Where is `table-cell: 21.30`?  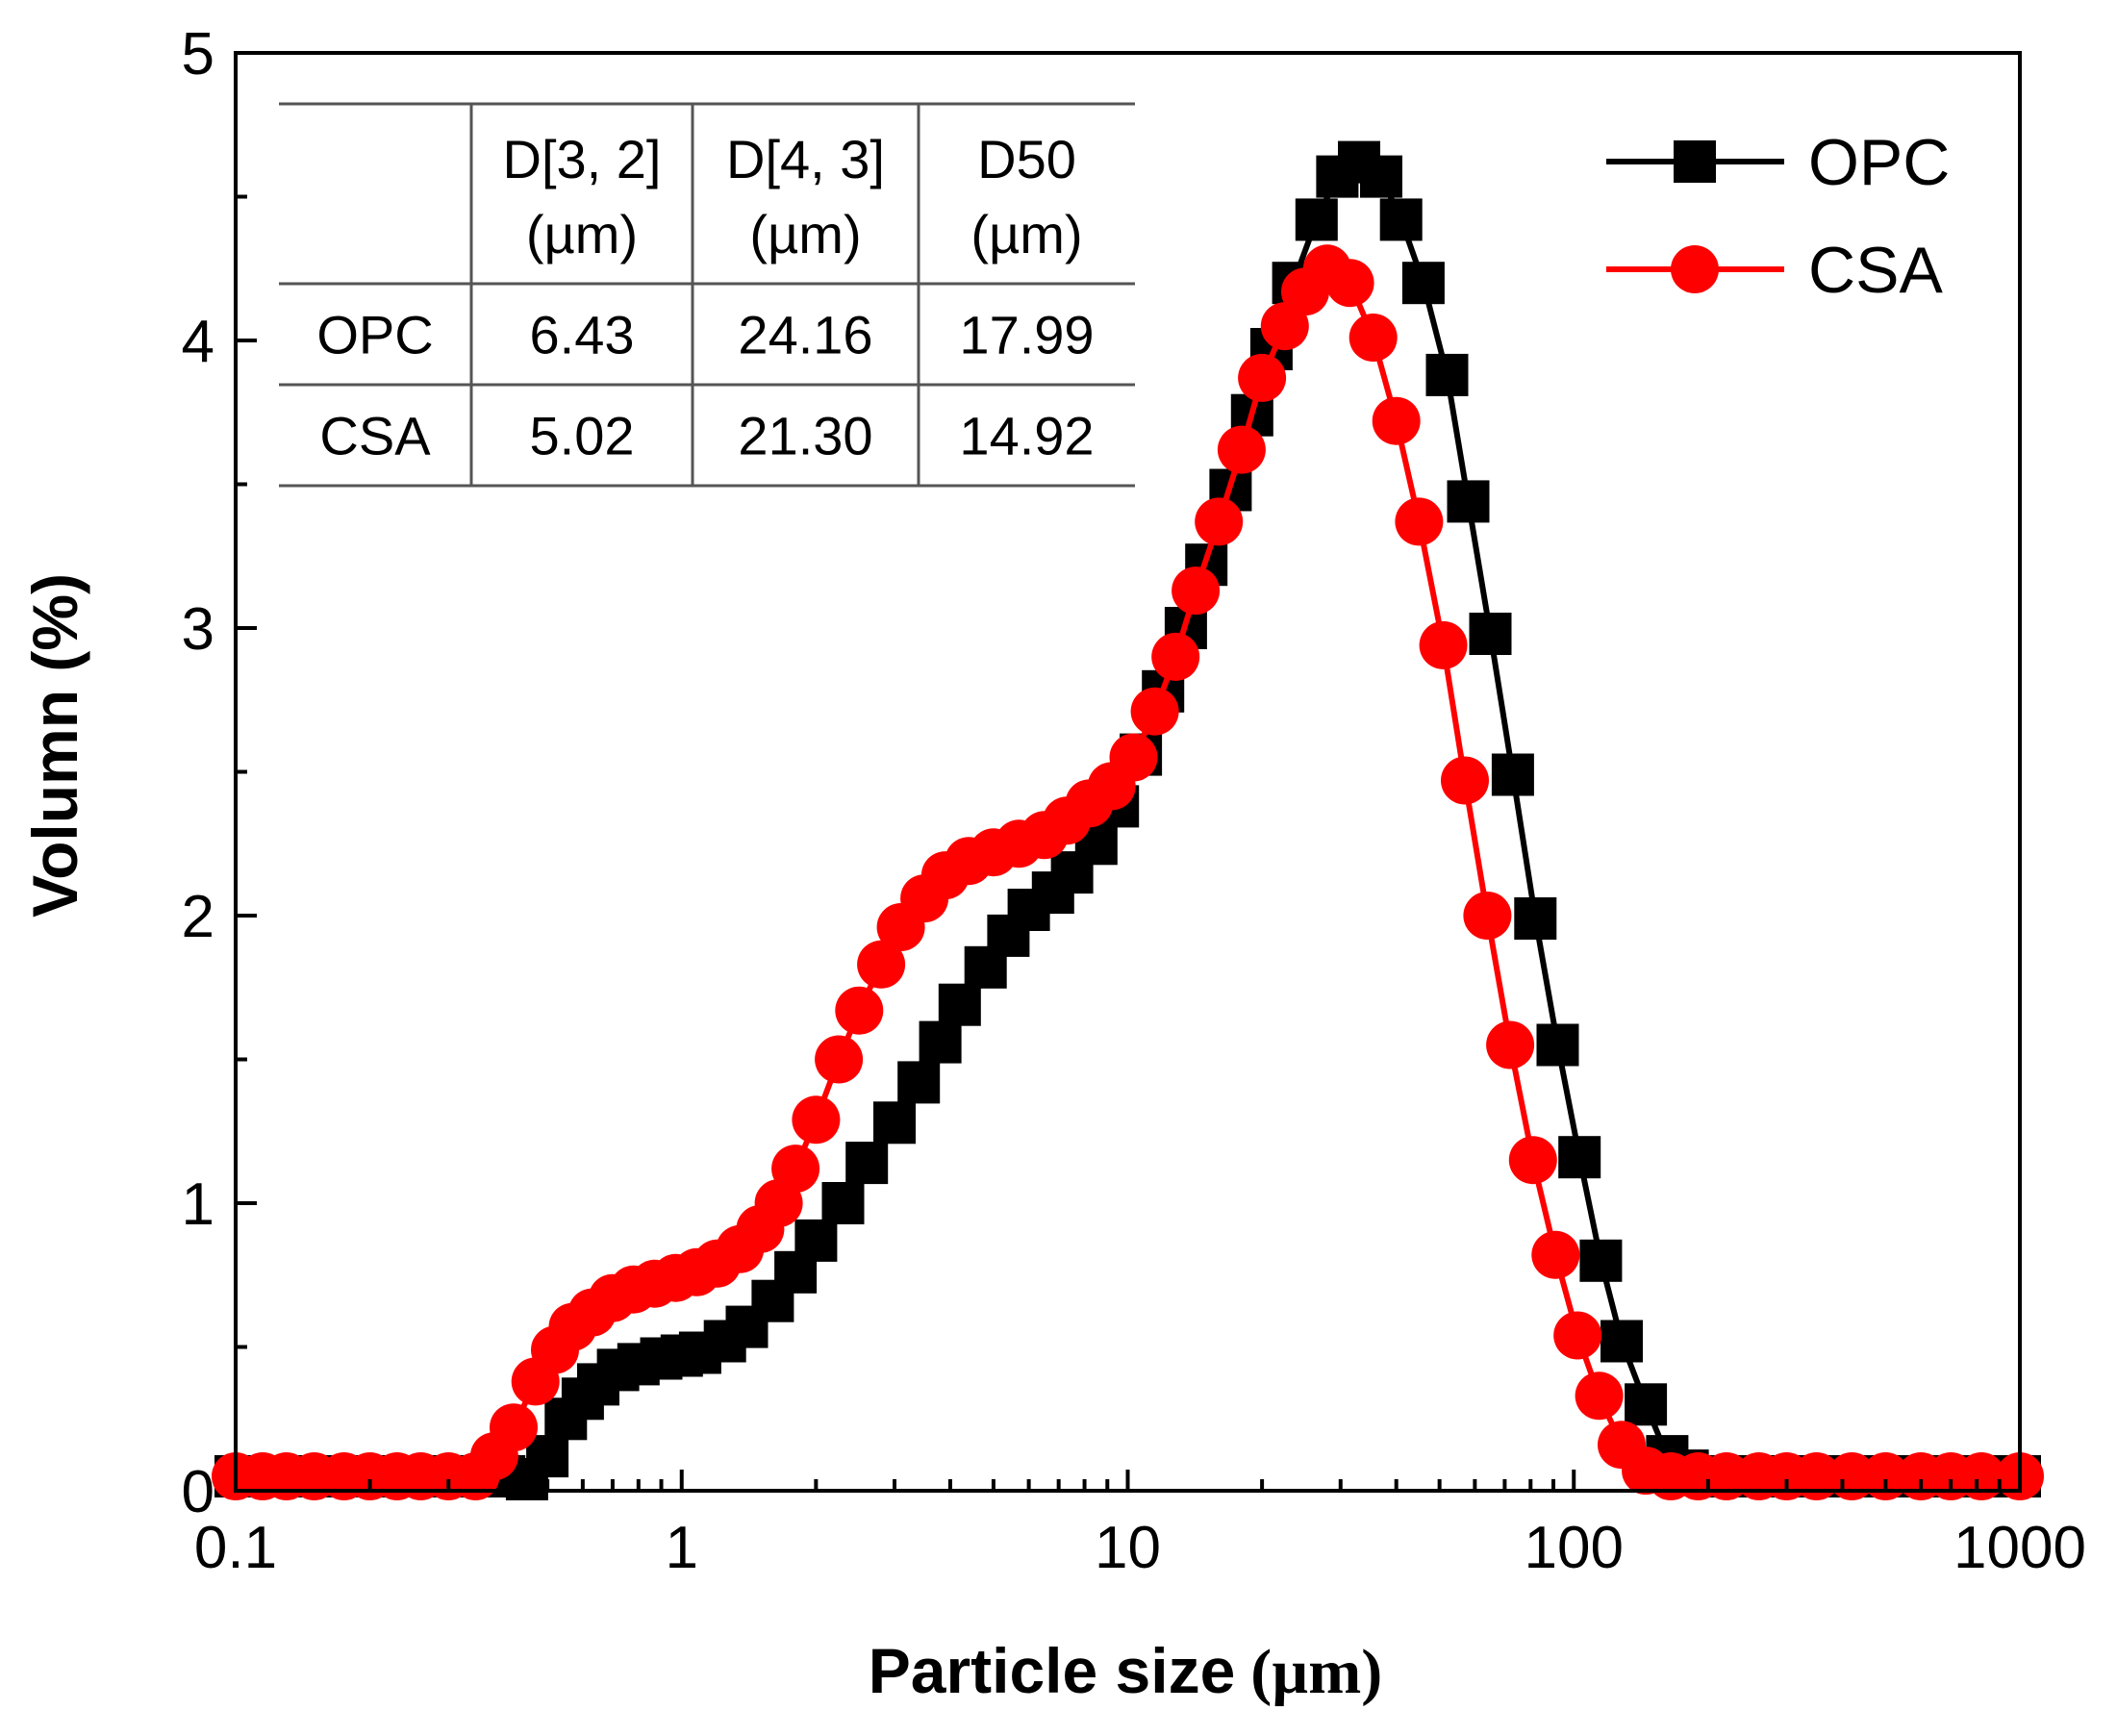
table-cell: 21.30 is located at coordinates (805, 436).